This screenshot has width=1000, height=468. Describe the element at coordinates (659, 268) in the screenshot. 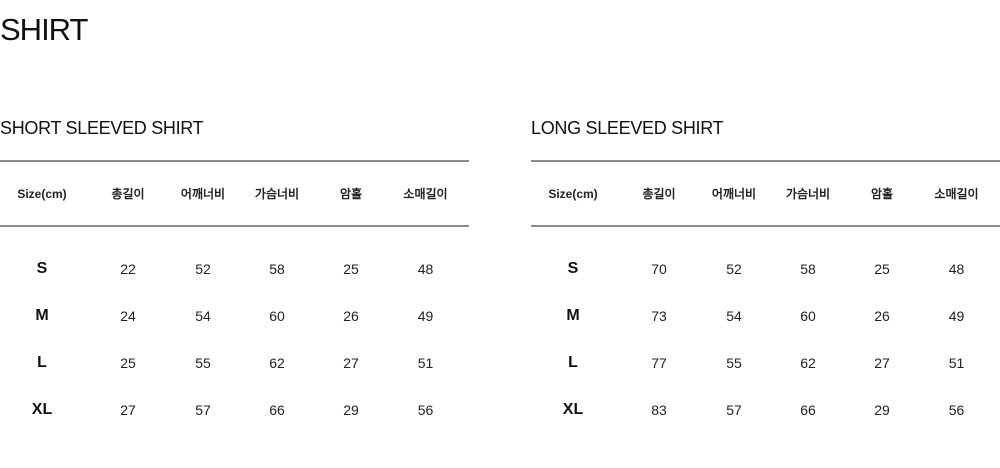

I see `measurement-cell: 70` at that location.